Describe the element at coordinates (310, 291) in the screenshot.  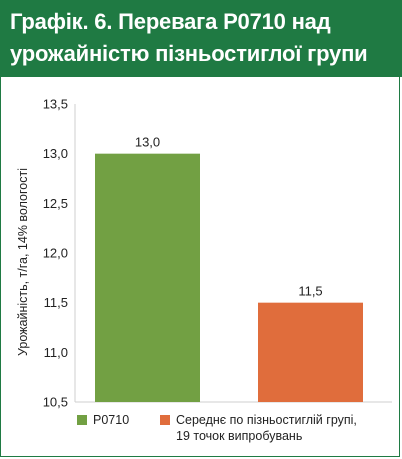
I see `bar-value-label-2: 11,5` at that location.